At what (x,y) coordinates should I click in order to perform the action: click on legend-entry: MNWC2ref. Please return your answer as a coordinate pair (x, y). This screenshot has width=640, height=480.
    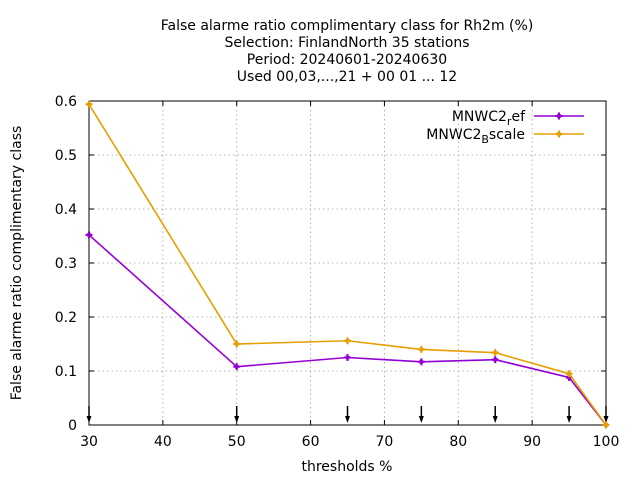
    Looking at the image, I should click on (518, 118).